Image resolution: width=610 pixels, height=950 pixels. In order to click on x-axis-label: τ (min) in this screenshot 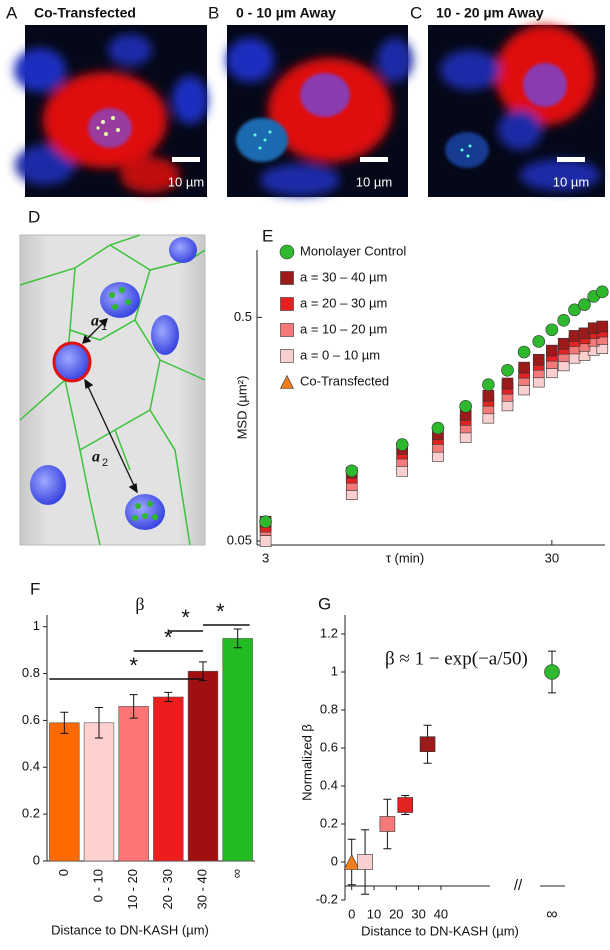, I will do `click(405, 557)`.